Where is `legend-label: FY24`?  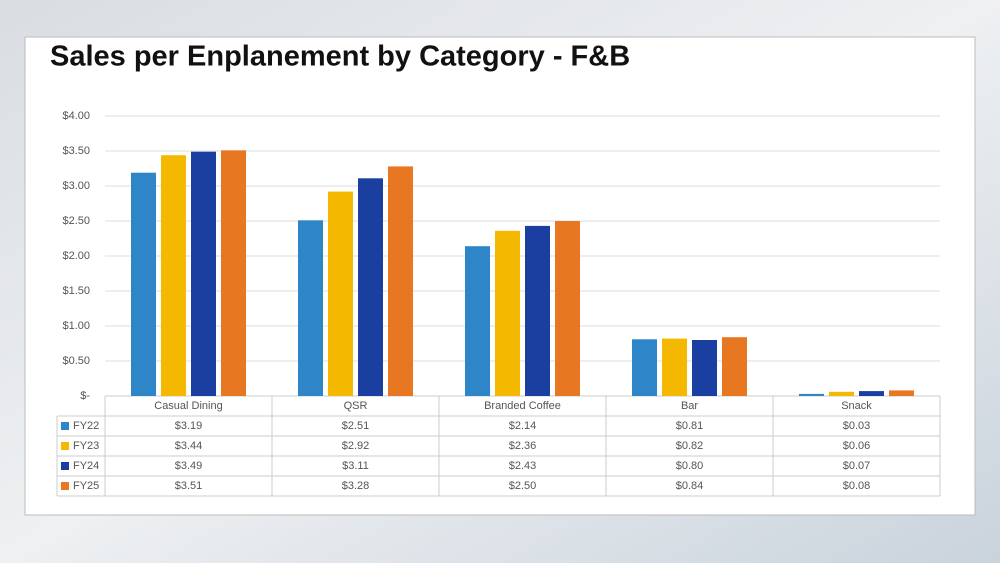 legend-label: FY24 is located at coordinates (86, 466).